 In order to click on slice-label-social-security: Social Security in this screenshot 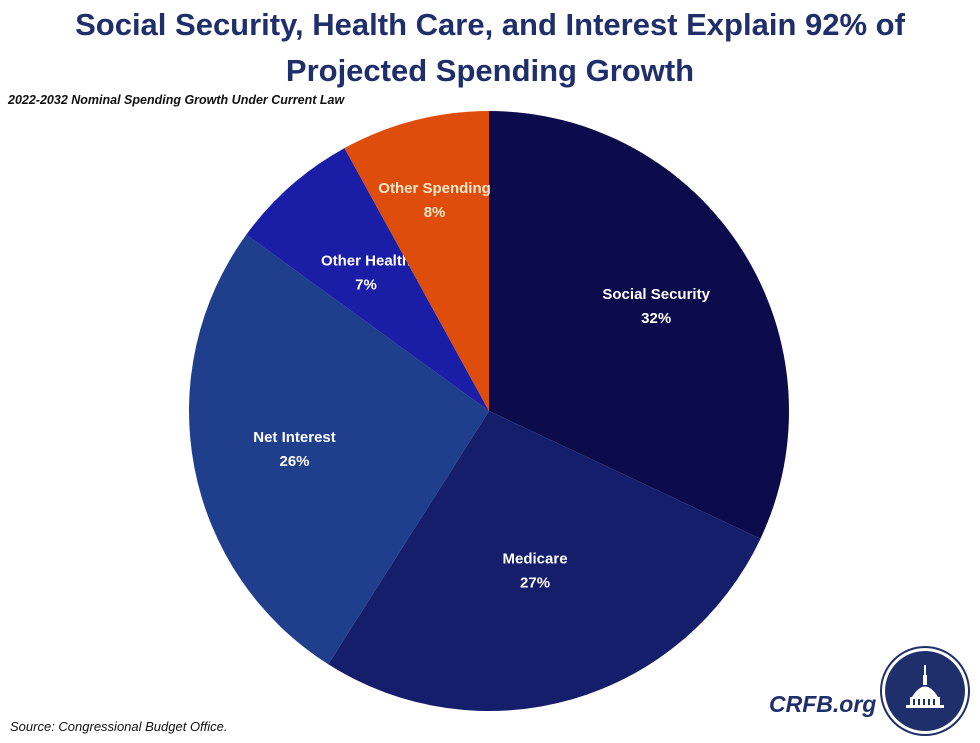, I will do `click(656, 294)`.